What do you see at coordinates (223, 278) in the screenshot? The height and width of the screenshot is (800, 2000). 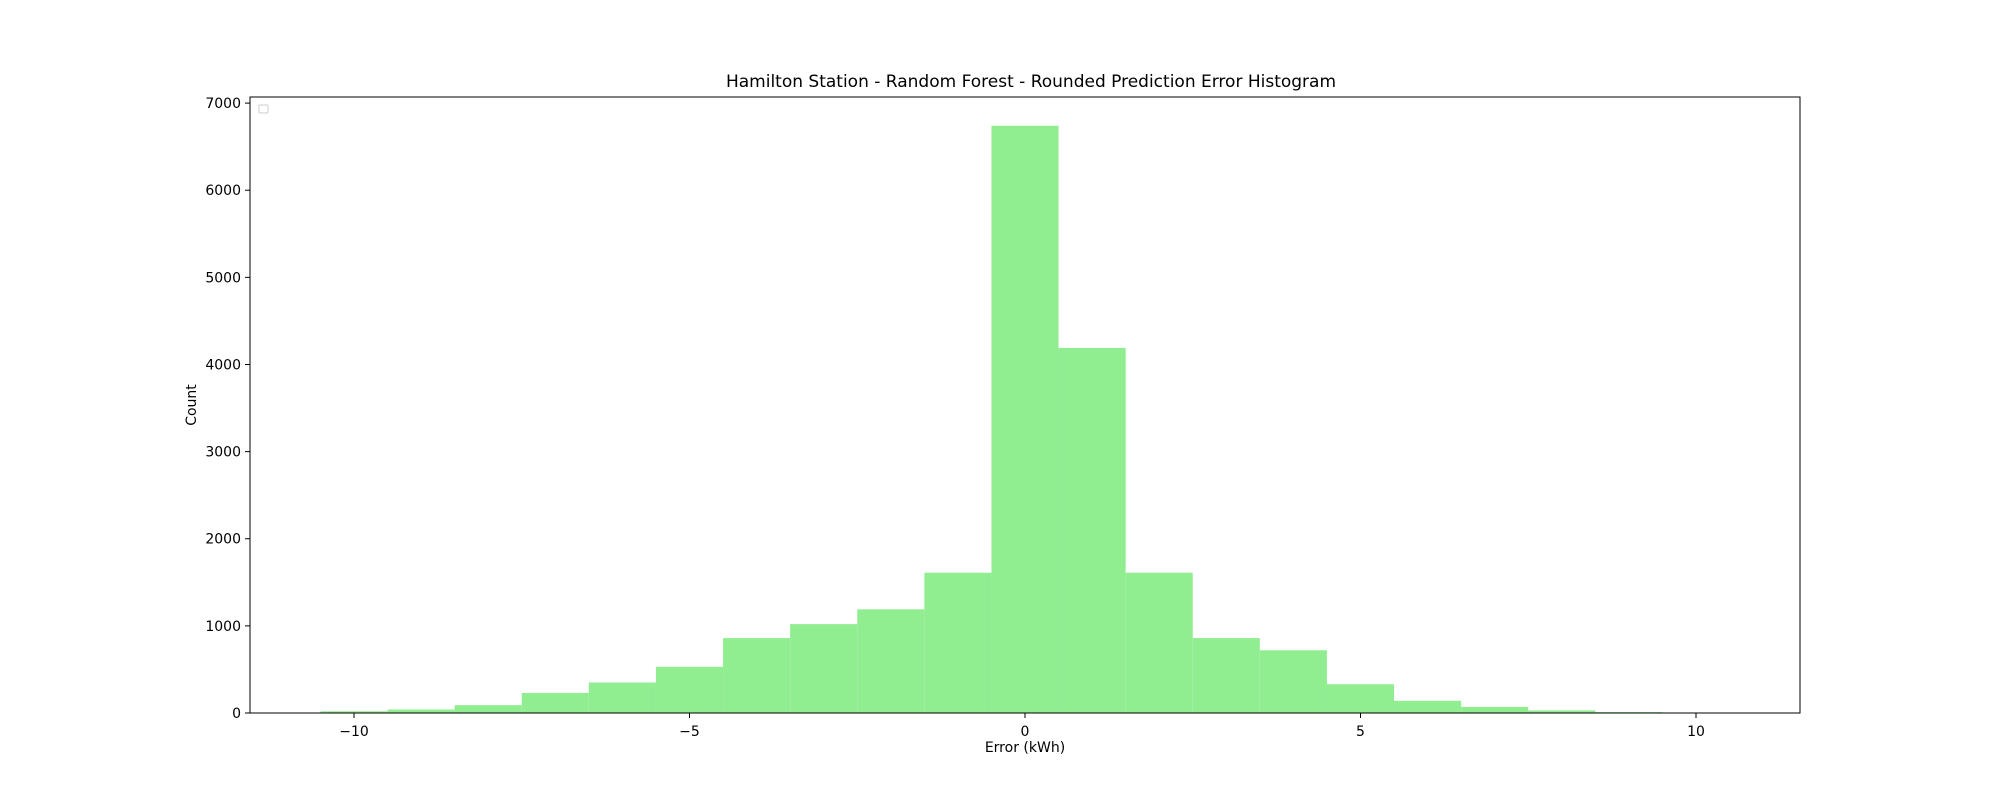 I see `y-tick-label: 5000` at bounding box center [223, 278].